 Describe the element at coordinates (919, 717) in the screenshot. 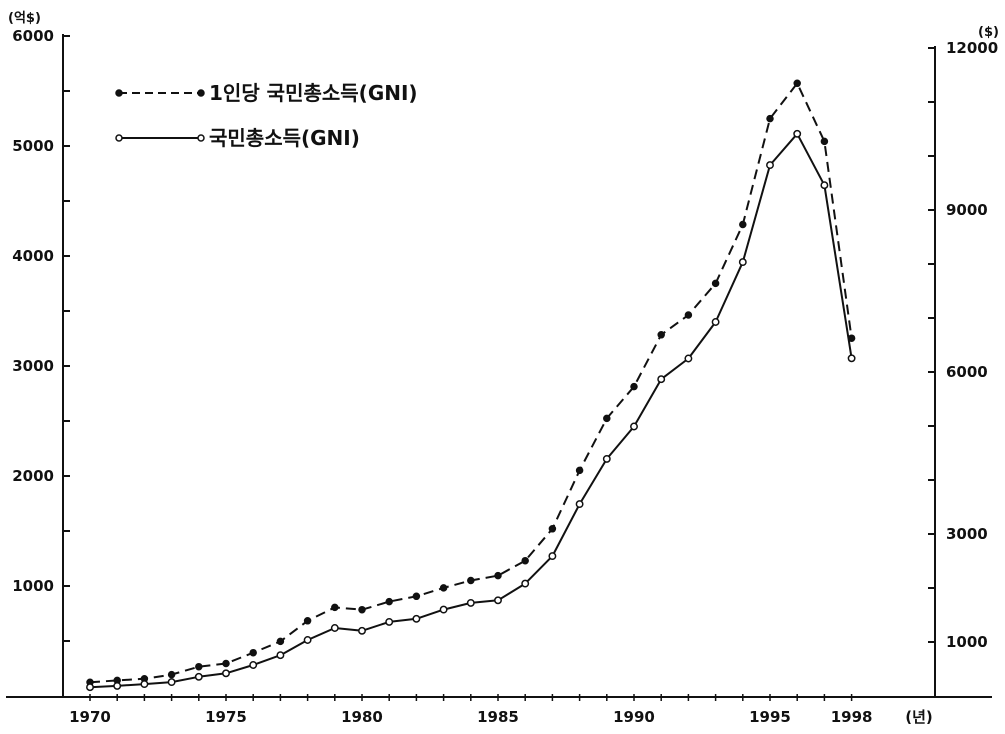

I see `x-axis-unit: (년)` at that location.